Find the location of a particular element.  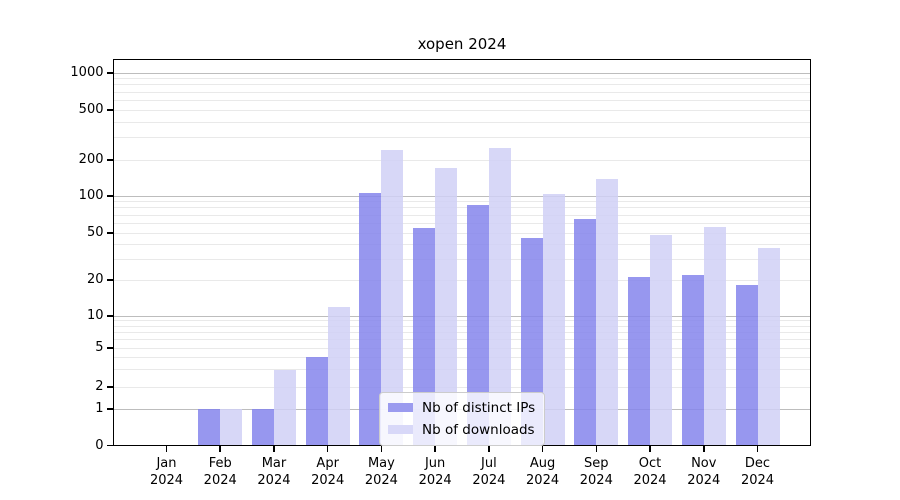

bar-downloads-oct is located at coordinates (661, 340).